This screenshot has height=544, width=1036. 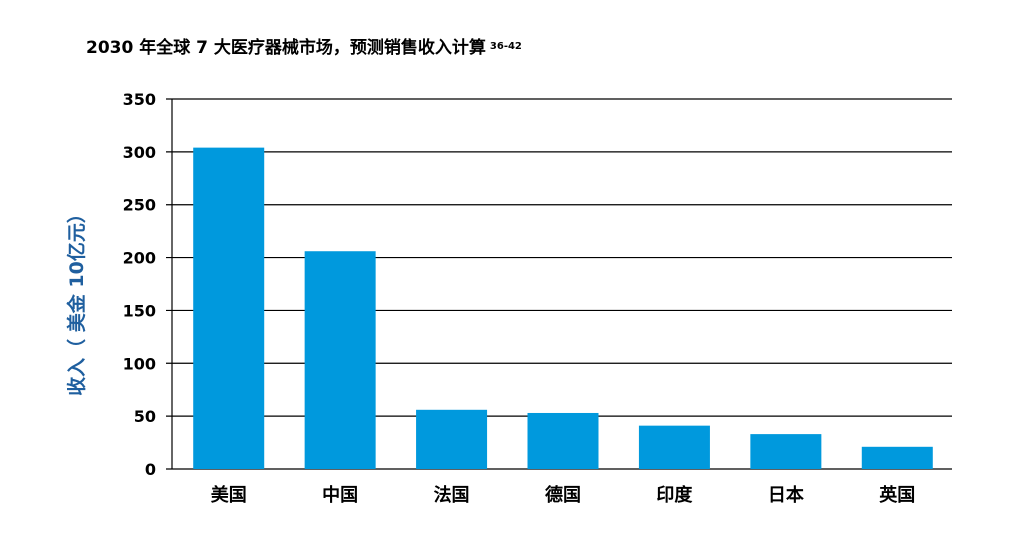 What do you see at coordinates (139, 258) in the screenshot?
I see `y-tick-label: 200` at bounding box center [139, 258].